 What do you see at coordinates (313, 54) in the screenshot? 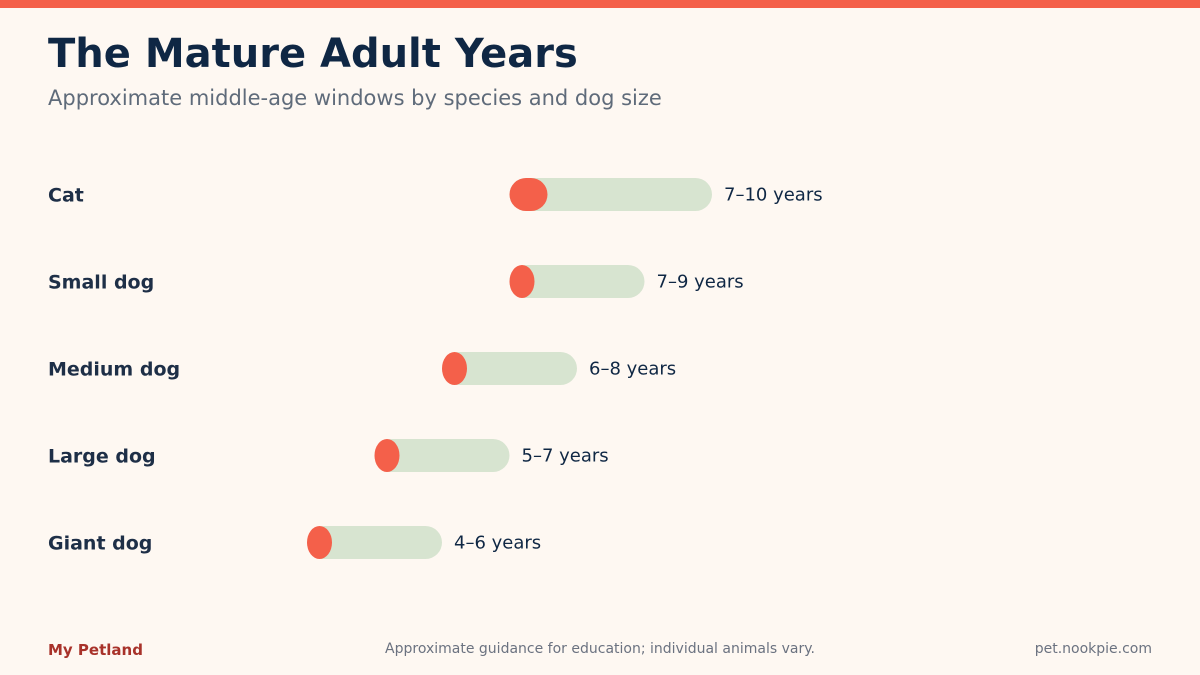
I see `page-title: The Mature Adult Years` at bounding box center [313, 54].